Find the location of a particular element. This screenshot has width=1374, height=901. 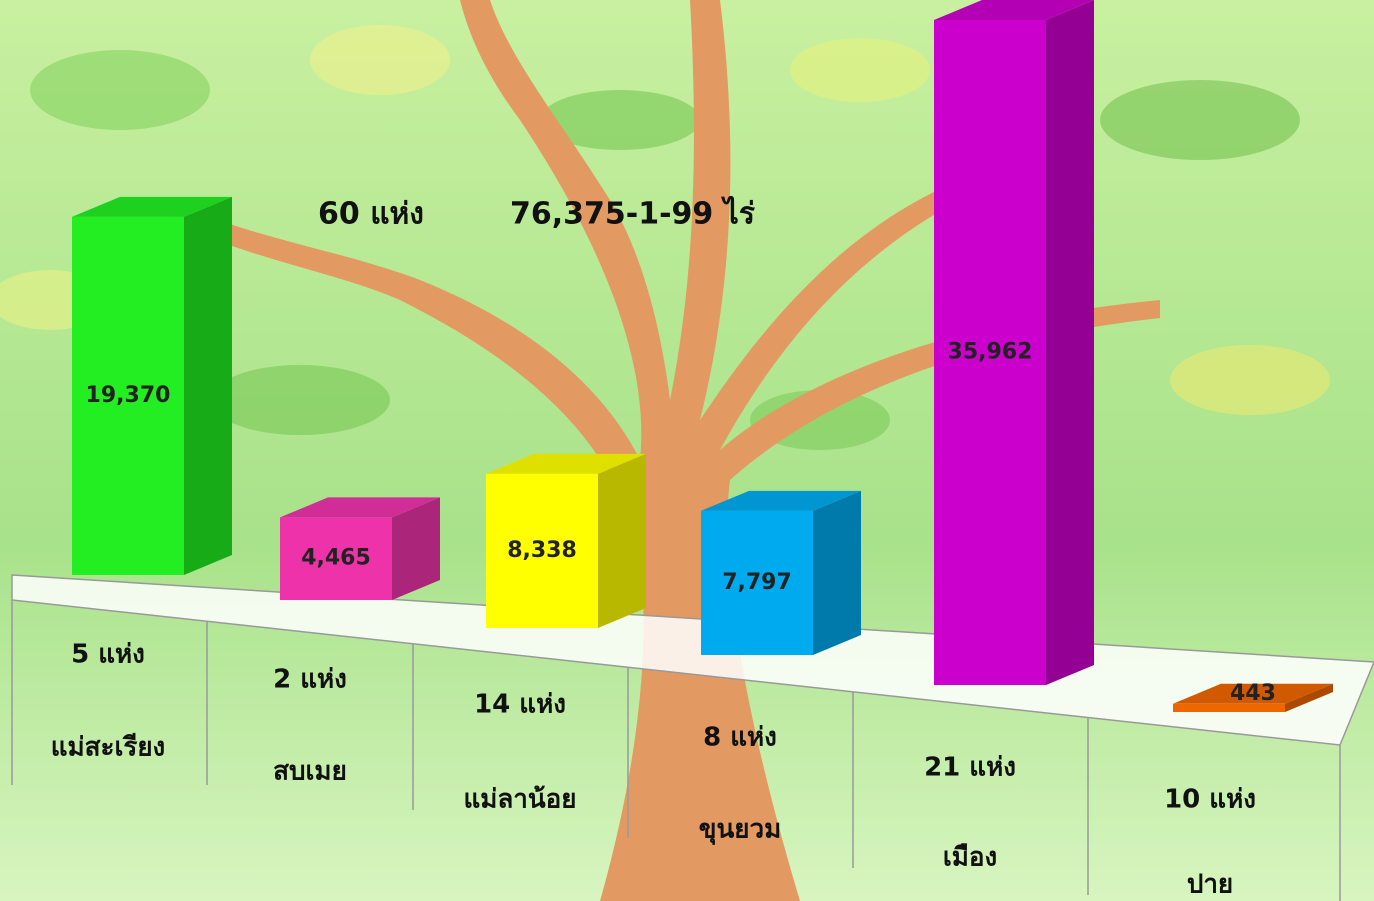

x-tick-label: แม่สะเรียง is located at coordinates (108, 748).